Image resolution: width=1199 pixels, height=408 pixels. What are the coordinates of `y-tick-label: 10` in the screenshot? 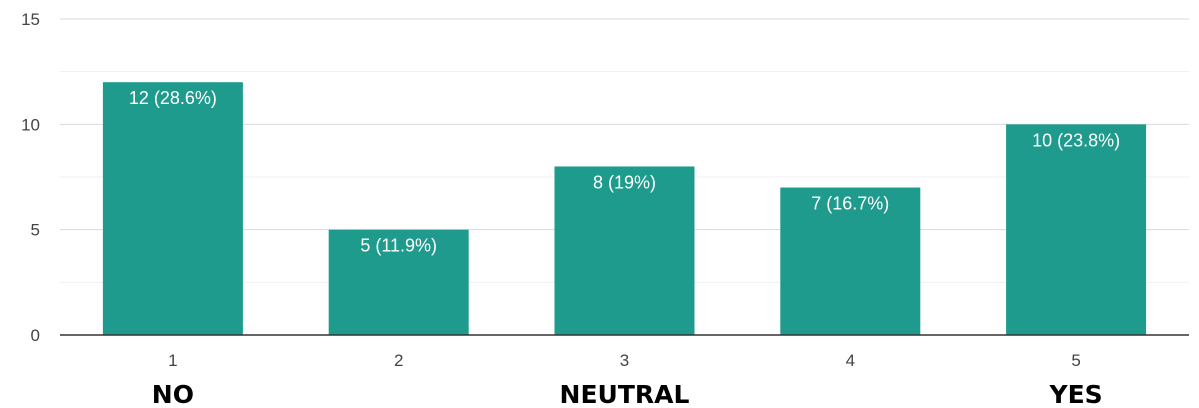 It's located at (30, 124).